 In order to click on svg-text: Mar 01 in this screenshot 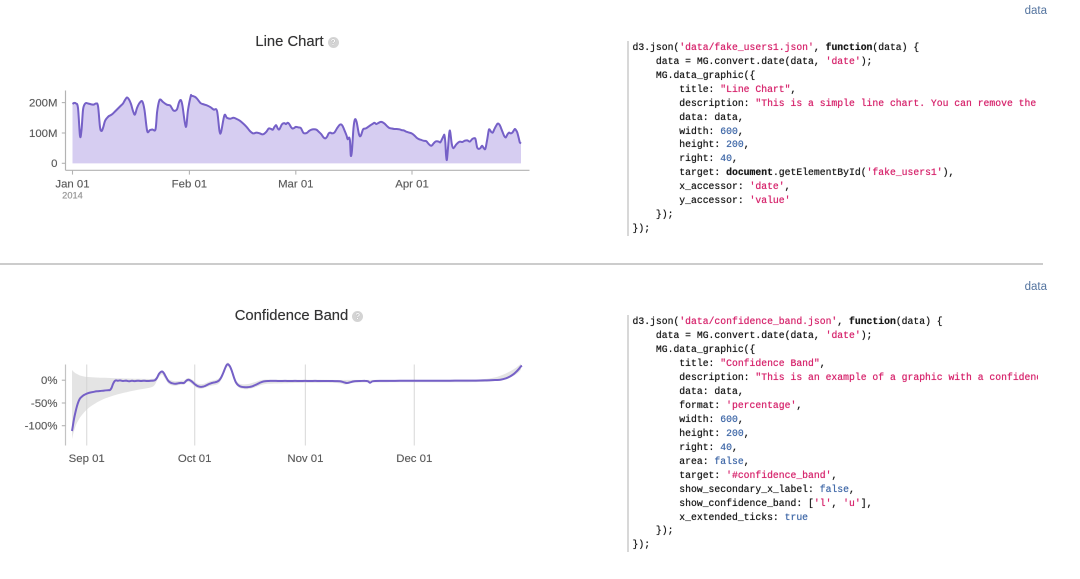, I will do `click(295, 185)`.